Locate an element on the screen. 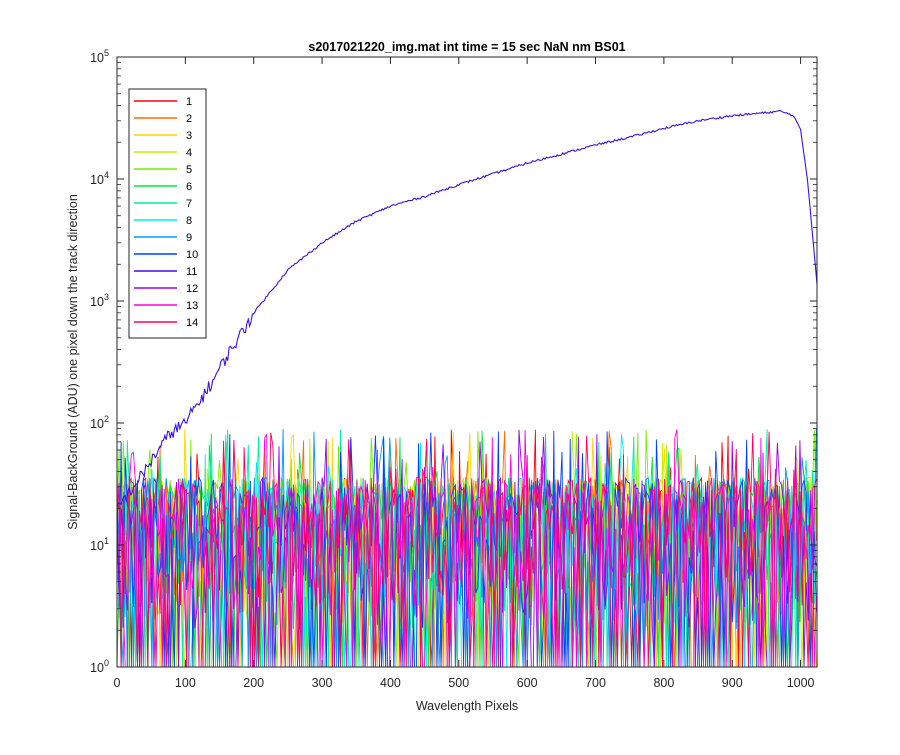 Image resolution: width=900 pixels, height=755 pixels. y-tick-label: 10⁰ is located at coordinates (99, 666).